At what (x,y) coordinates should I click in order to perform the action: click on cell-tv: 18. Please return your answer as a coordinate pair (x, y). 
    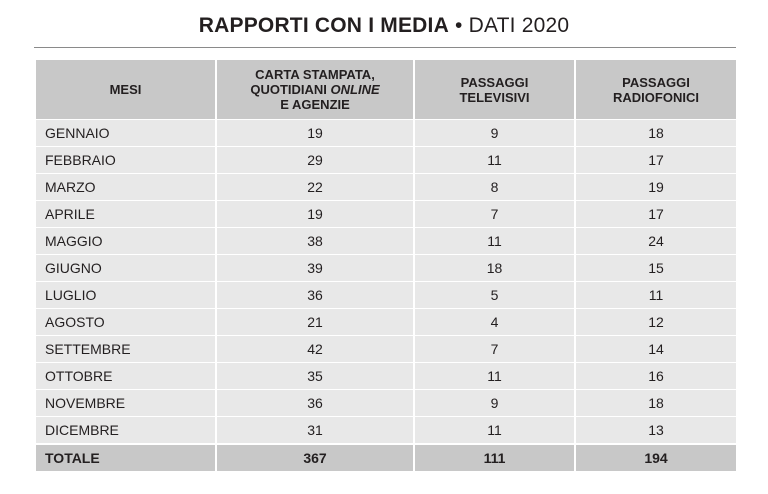
    Looking at the image, I should click on (494, 268).